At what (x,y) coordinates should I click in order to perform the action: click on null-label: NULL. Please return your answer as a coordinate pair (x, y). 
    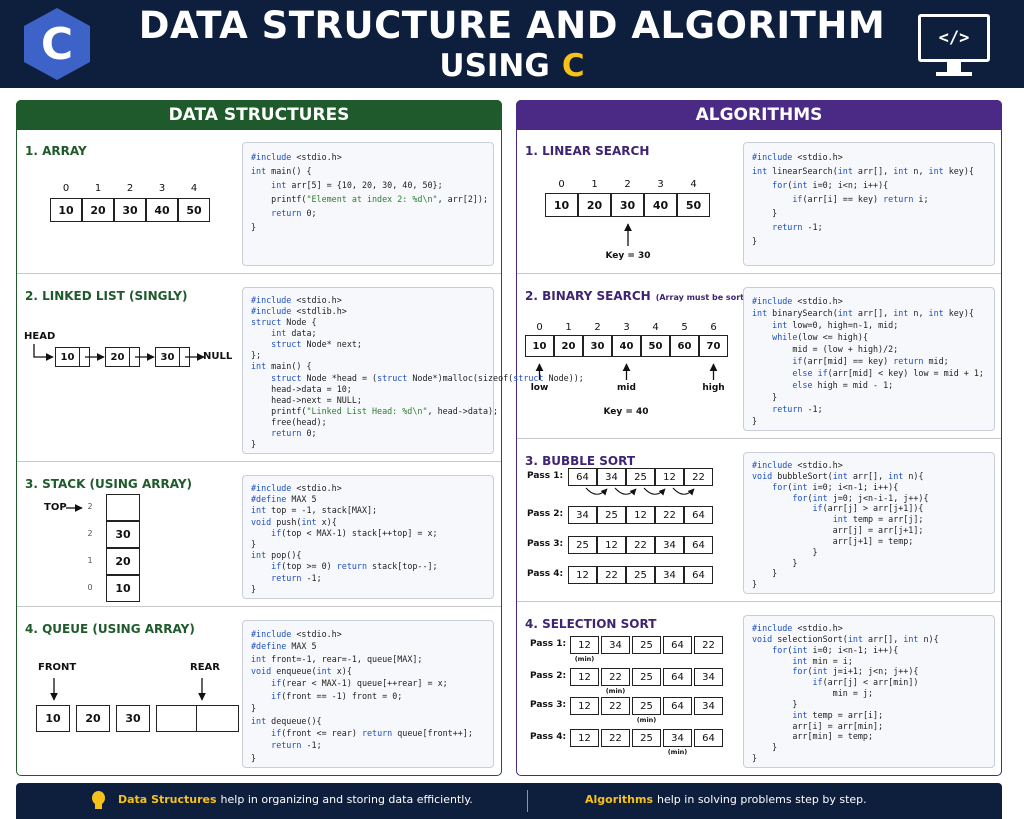
    Looking at the image, I should click on (218, 356).